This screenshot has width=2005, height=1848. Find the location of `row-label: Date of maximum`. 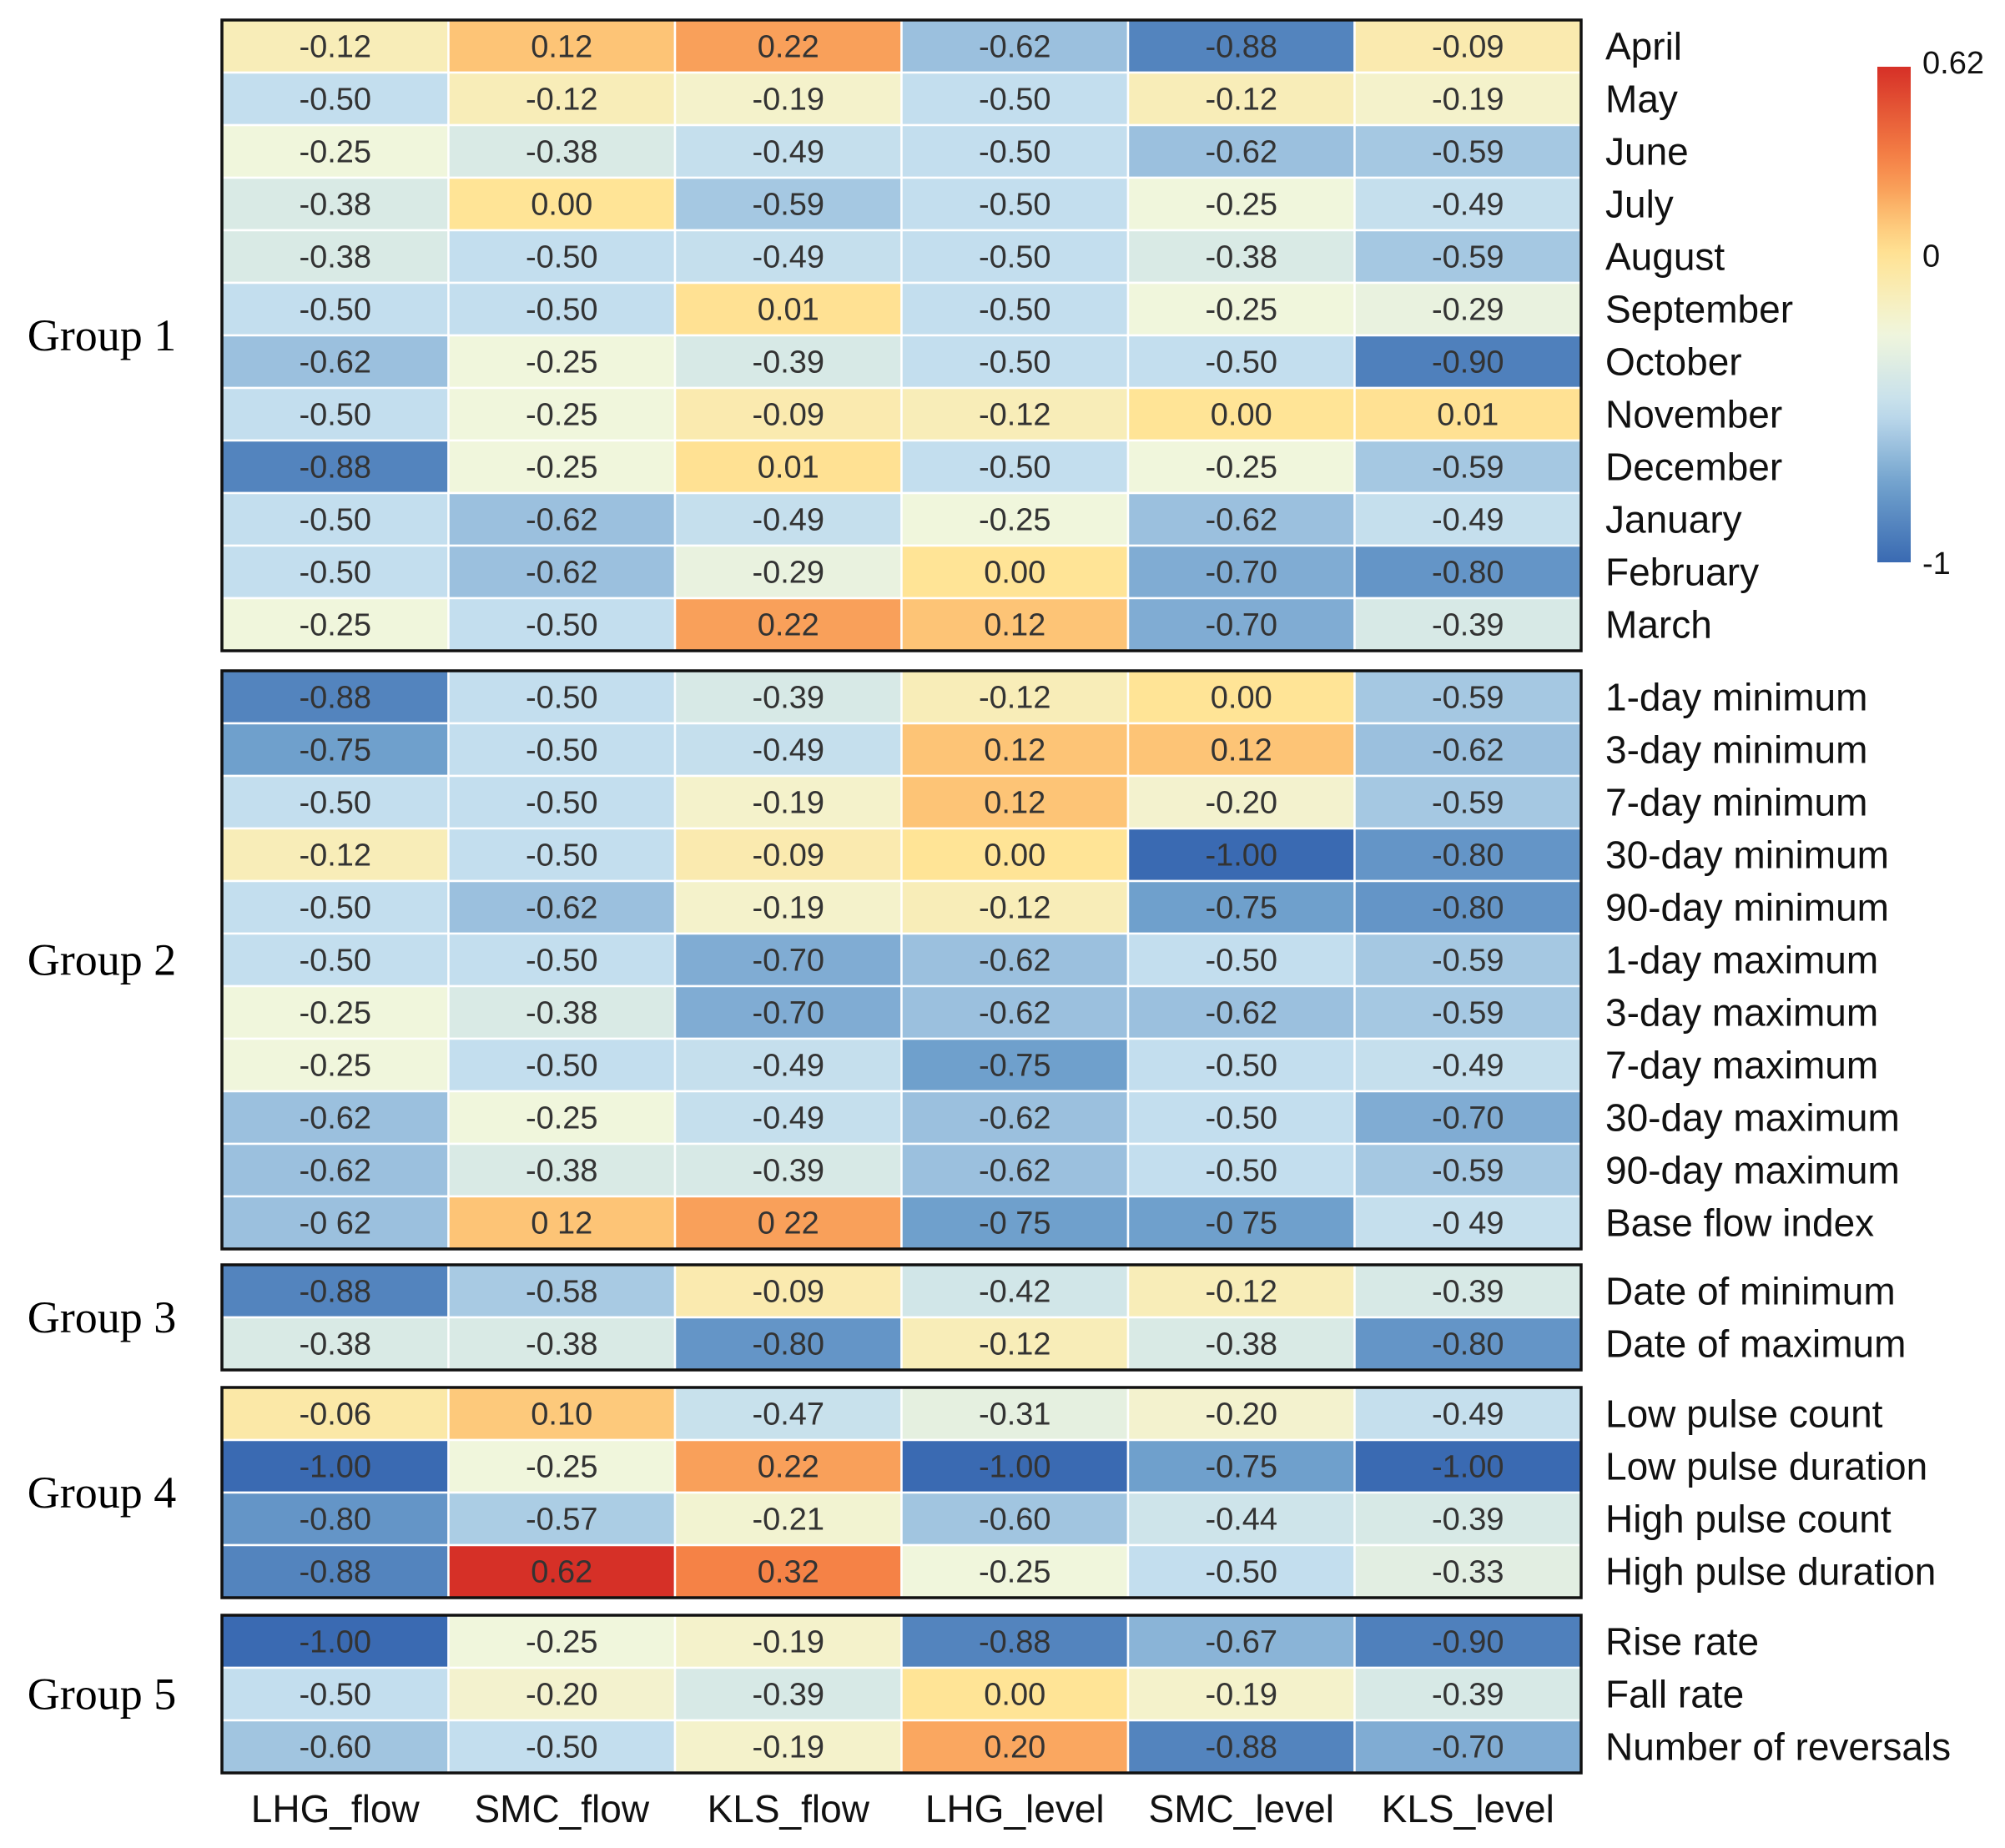

row-label: Date of maximum is located at coordinates (1755, 1344).